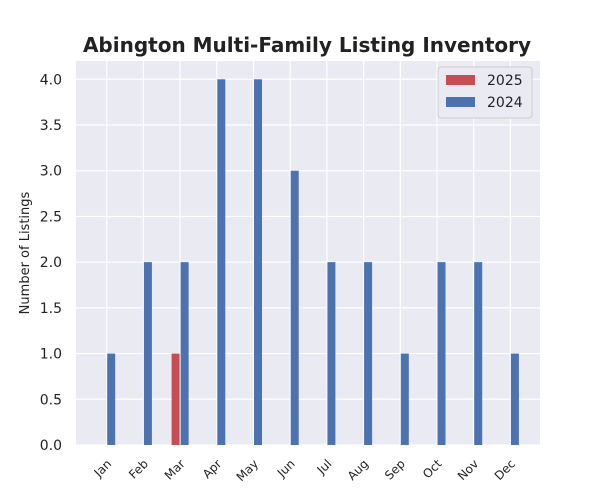 The width and height of the screenshot is (600, 500). What do you see at coordinates (468, 470) in the screenshot?
I see `x-tick-label: Nov` at bounding box center [468, 470].